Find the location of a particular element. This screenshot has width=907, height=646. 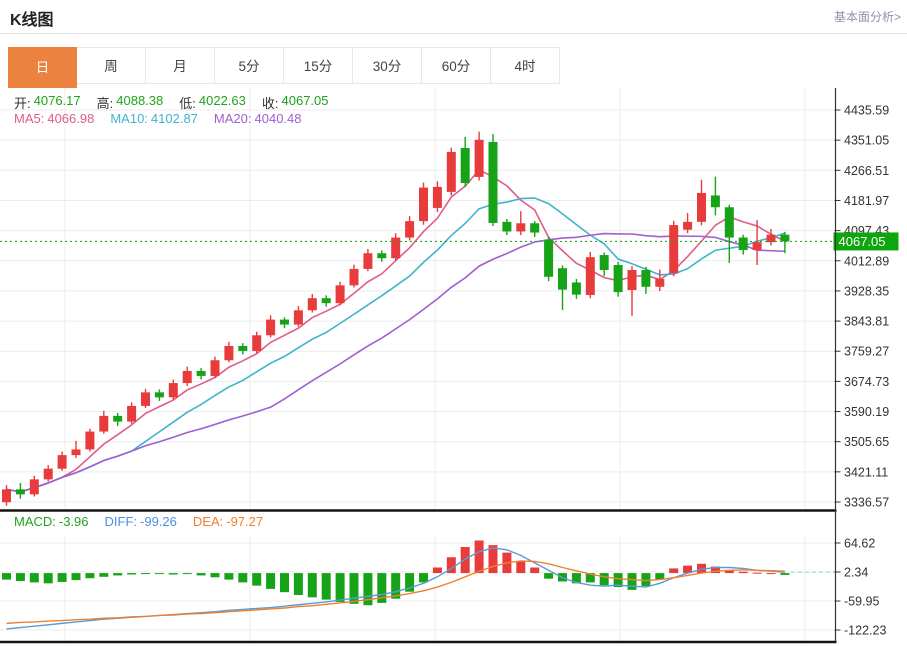

ohlc-close-label: 收: is located at coordinates (270, 103).